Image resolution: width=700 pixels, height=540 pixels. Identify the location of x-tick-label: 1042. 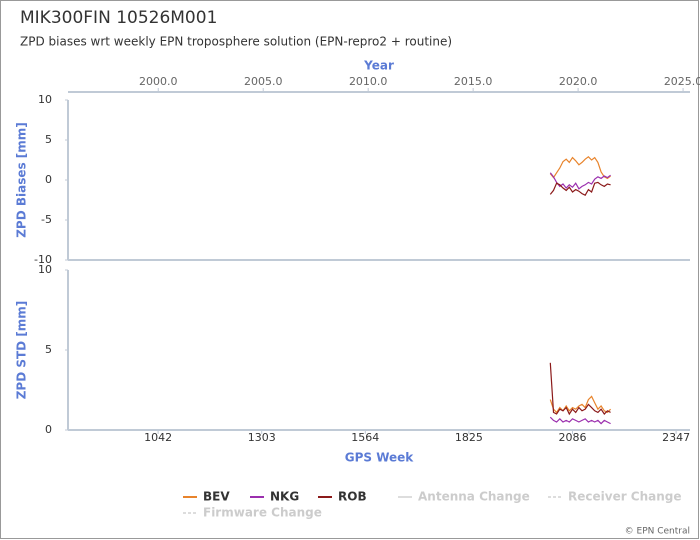
(158, 437).